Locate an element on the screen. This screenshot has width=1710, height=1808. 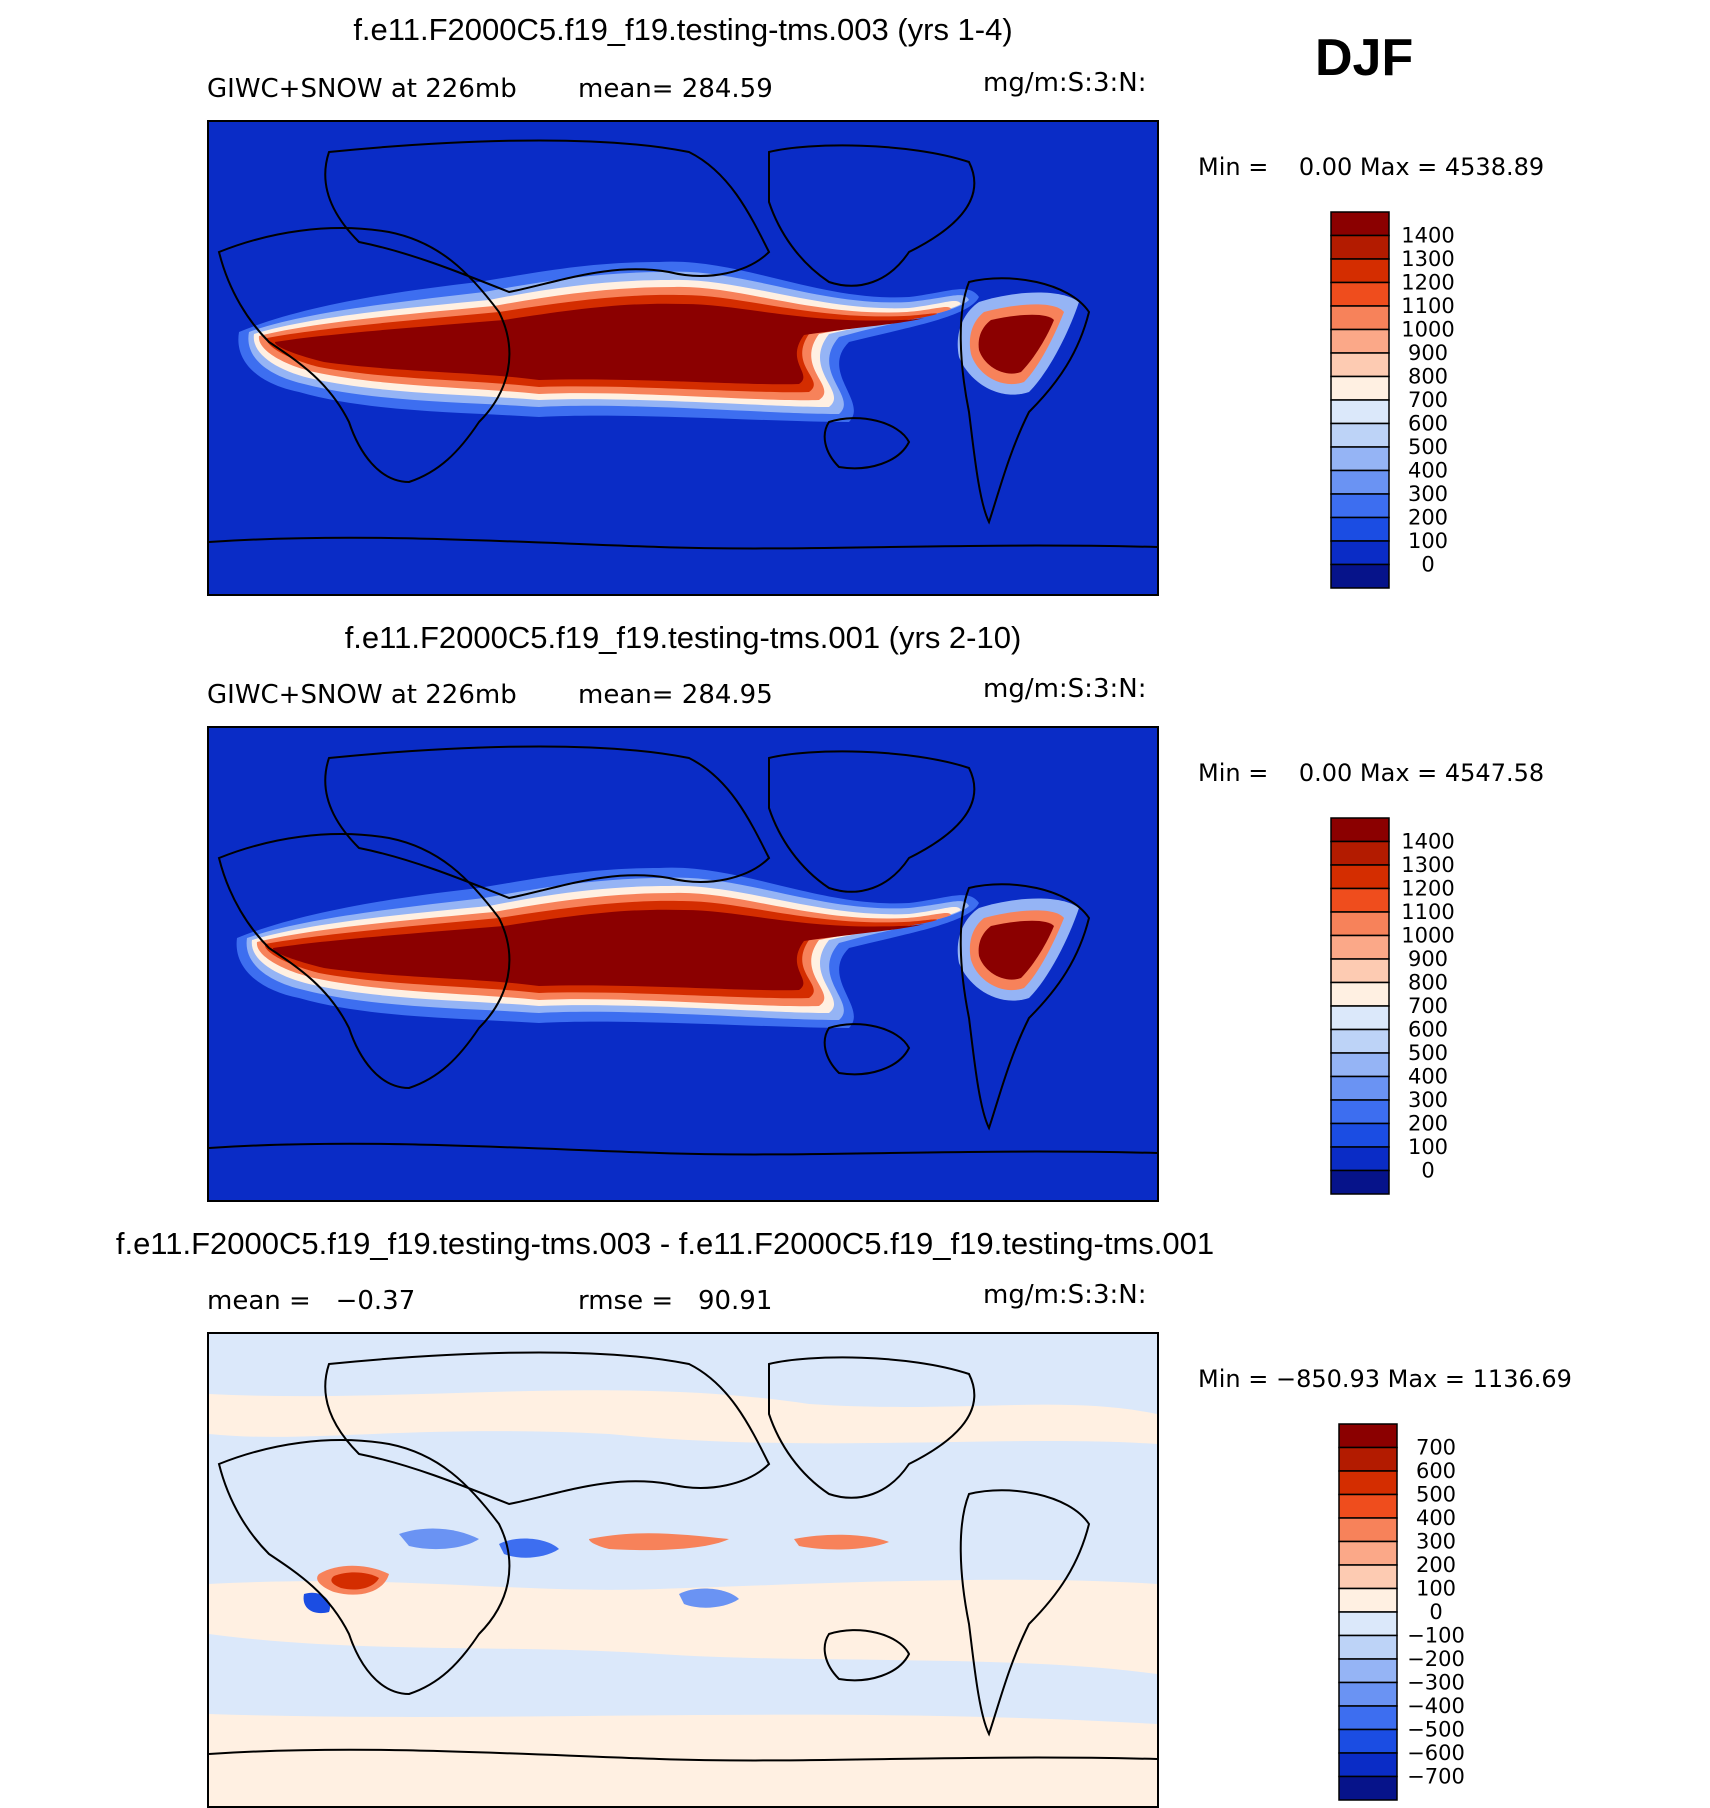
colorbar-tick-label: 1200 is located at coordinates (1427, 889).